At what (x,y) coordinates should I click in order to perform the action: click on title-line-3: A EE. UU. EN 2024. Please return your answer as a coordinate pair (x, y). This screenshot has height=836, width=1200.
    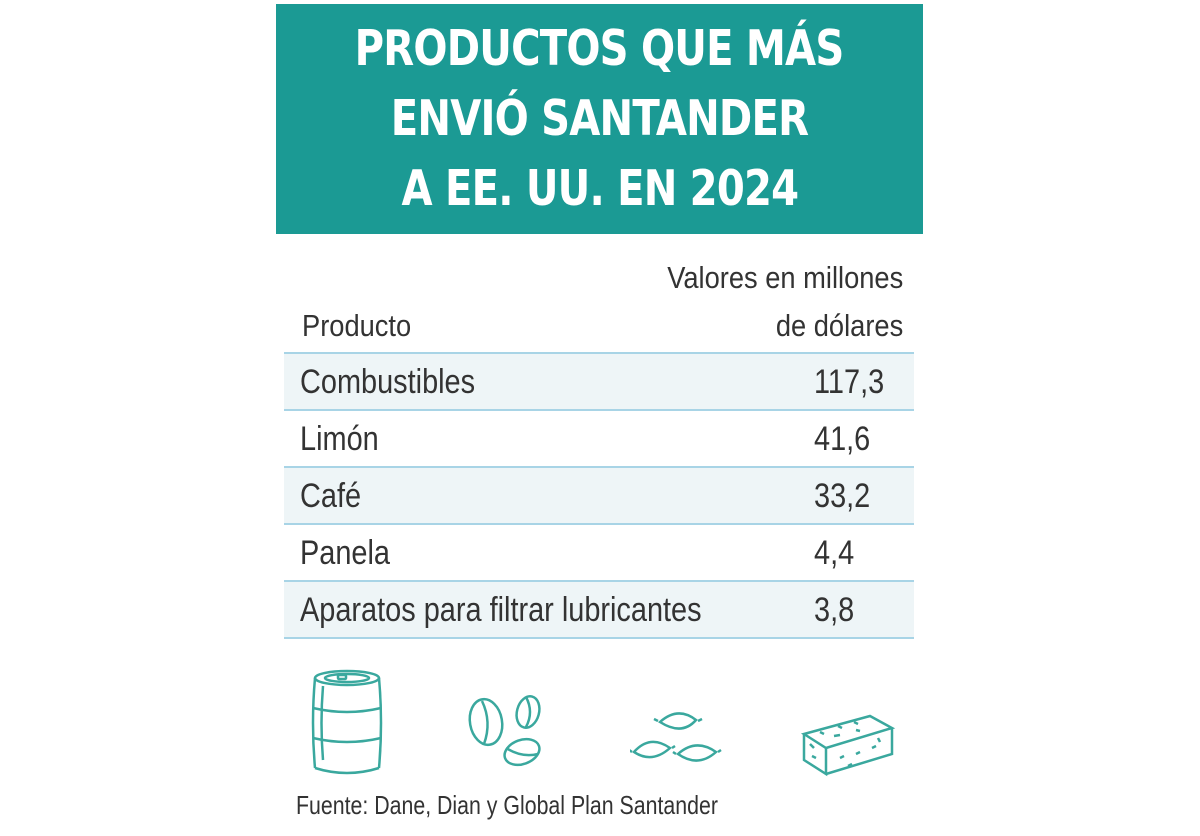
    Looking at the image, I should click on (600, 188).